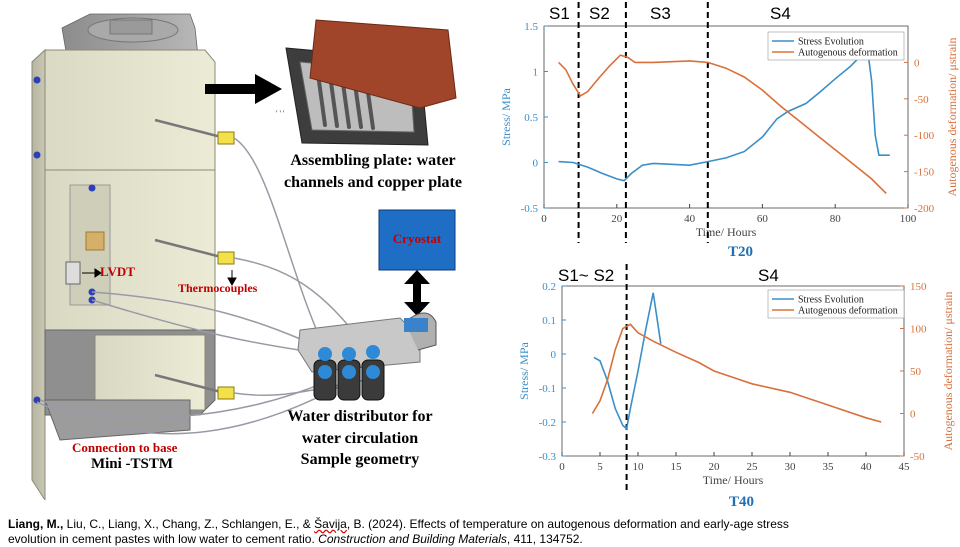 The image size is (960, 547). I want to click on t40-chart-title: T40, so click(742, 502).